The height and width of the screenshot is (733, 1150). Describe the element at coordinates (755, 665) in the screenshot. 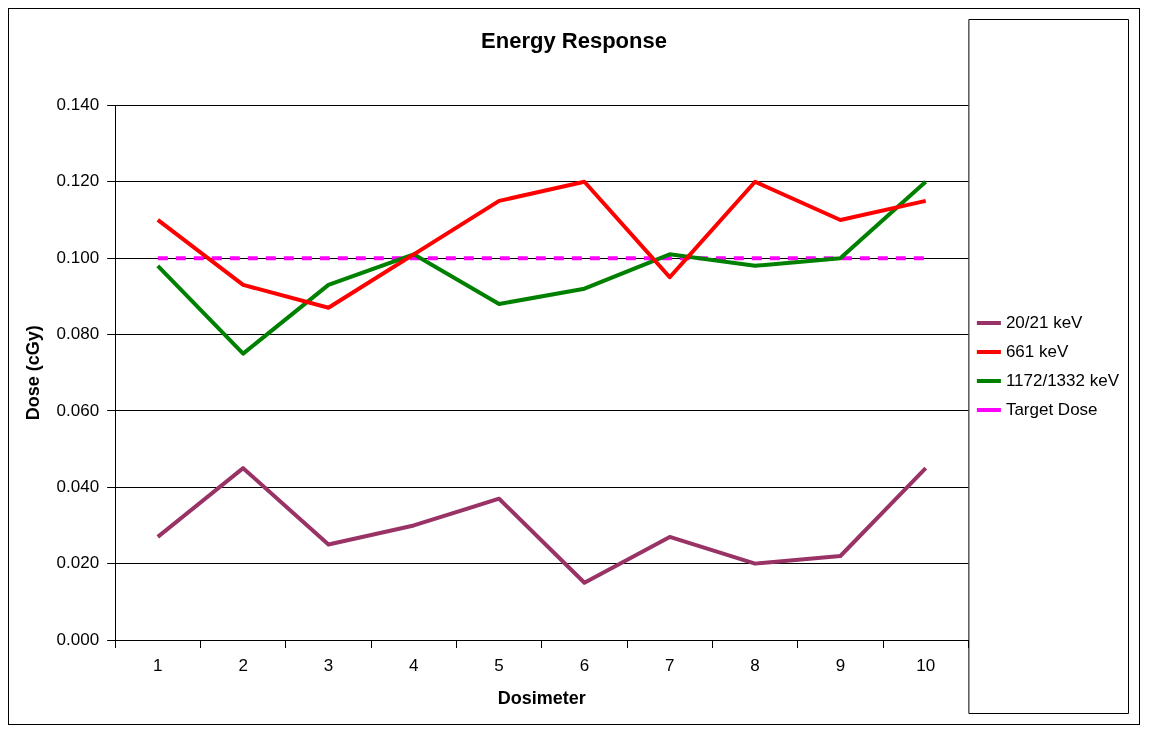

I see `x-tick-label: 8` at that location.